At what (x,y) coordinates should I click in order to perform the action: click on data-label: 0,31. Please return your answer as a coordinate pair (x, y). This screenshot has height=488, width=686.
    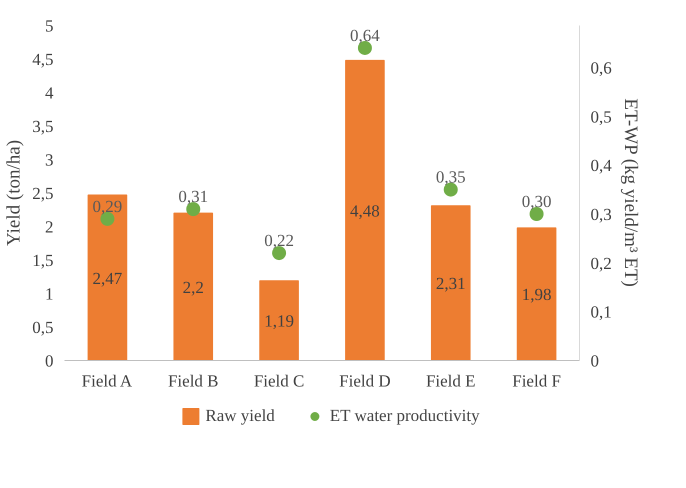
    Looking at the image, I should click on (193, 196).